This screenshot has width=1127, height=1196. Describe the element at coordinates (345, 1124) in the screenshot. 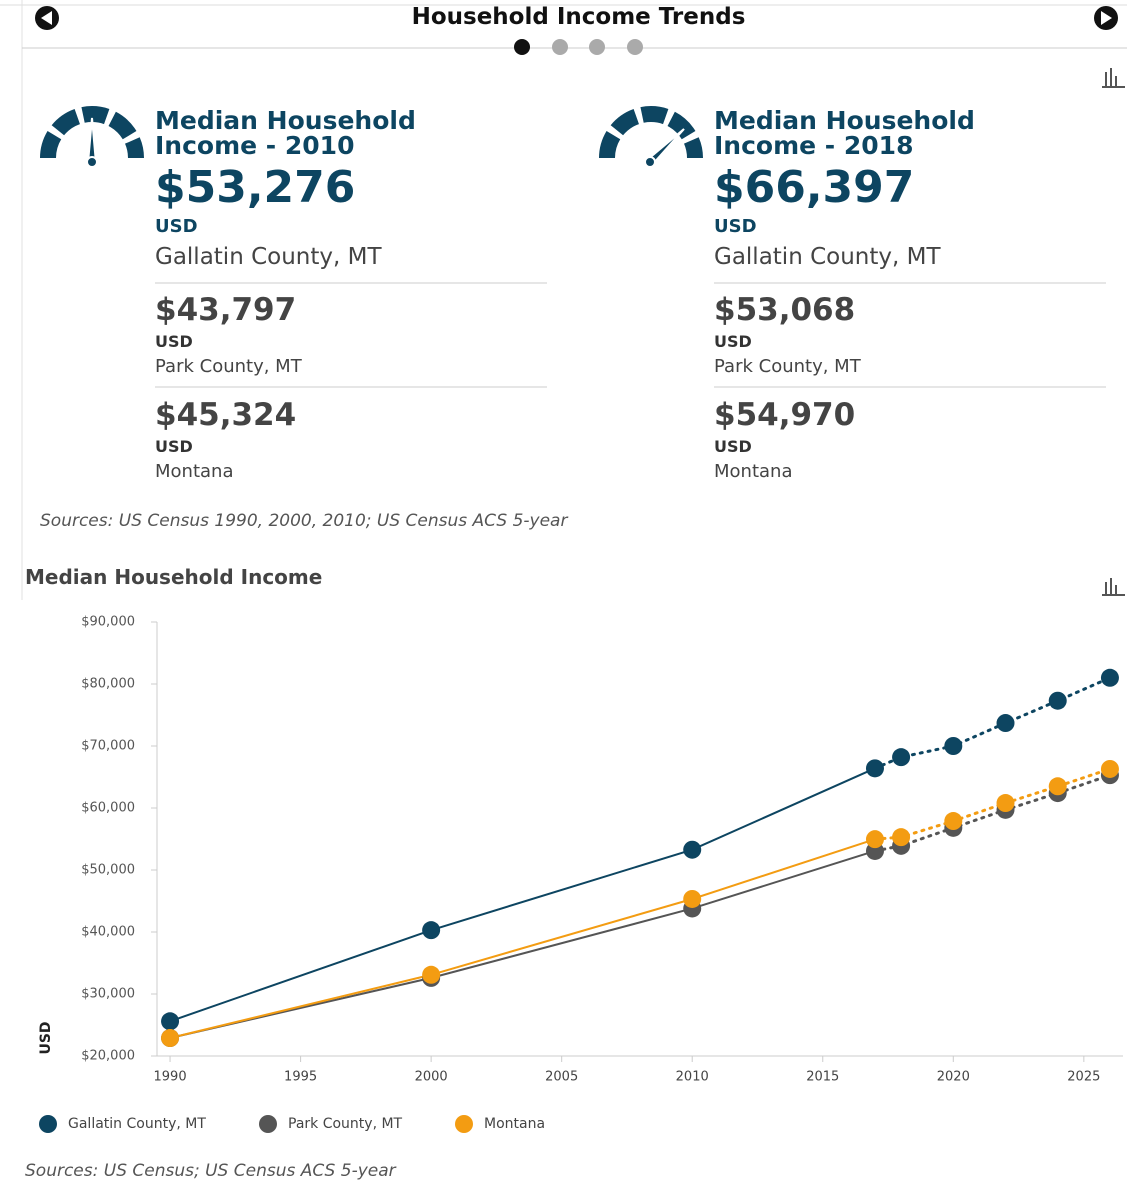

I see `legend-label: Park County, MT` at that location.